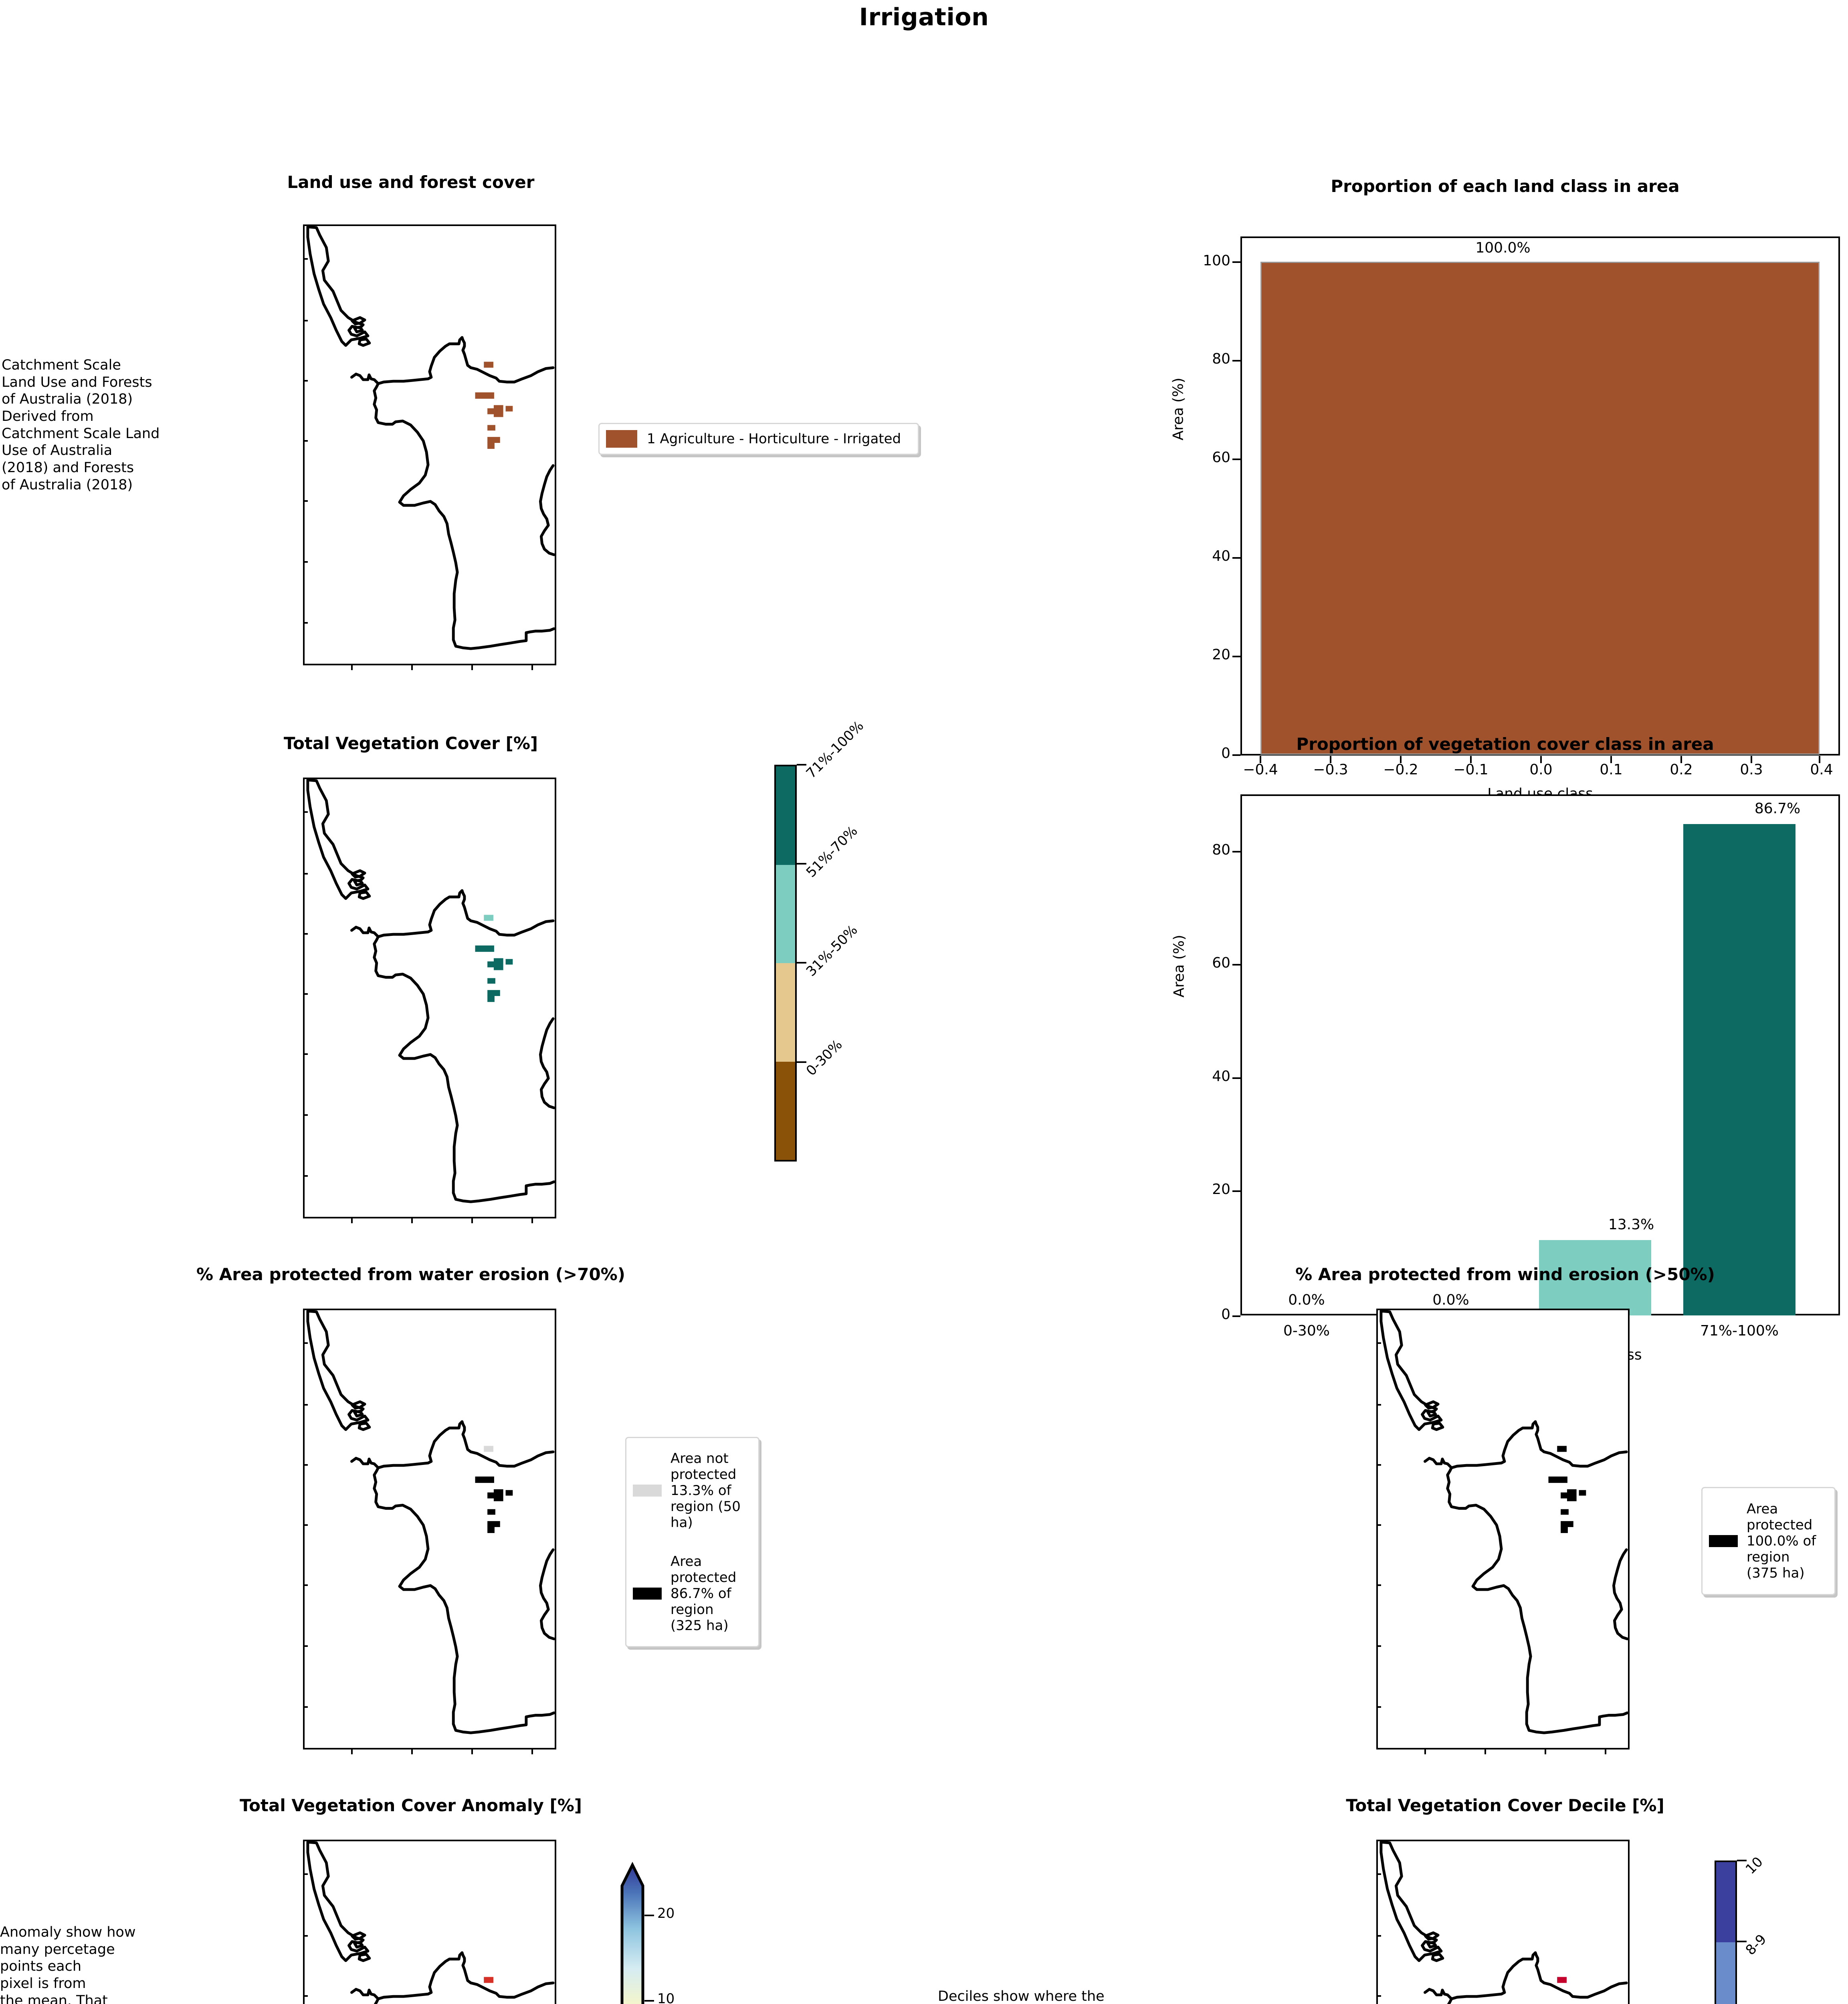 The width and height of the screenshot is (1848, 2004). What do you see at coordinates (759, 439) in the screenshot?
I see `legend-land-use: 1 Agriculture - Horticulture - Irrigated` at bounding box center [759, 439].